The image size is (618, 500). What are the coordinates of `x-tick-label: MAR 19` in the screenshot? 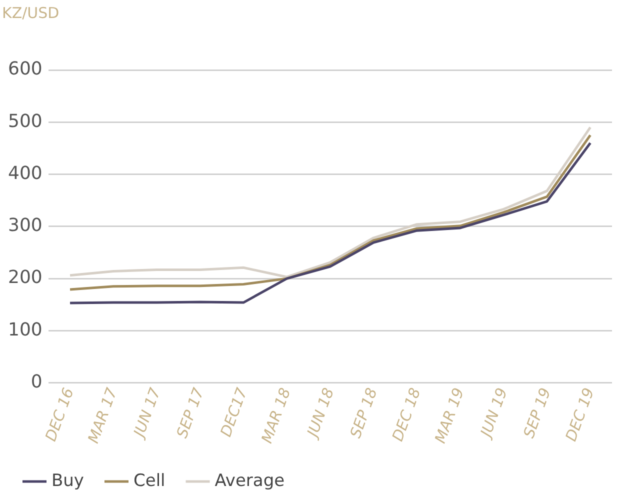 It's located at (449, 415).